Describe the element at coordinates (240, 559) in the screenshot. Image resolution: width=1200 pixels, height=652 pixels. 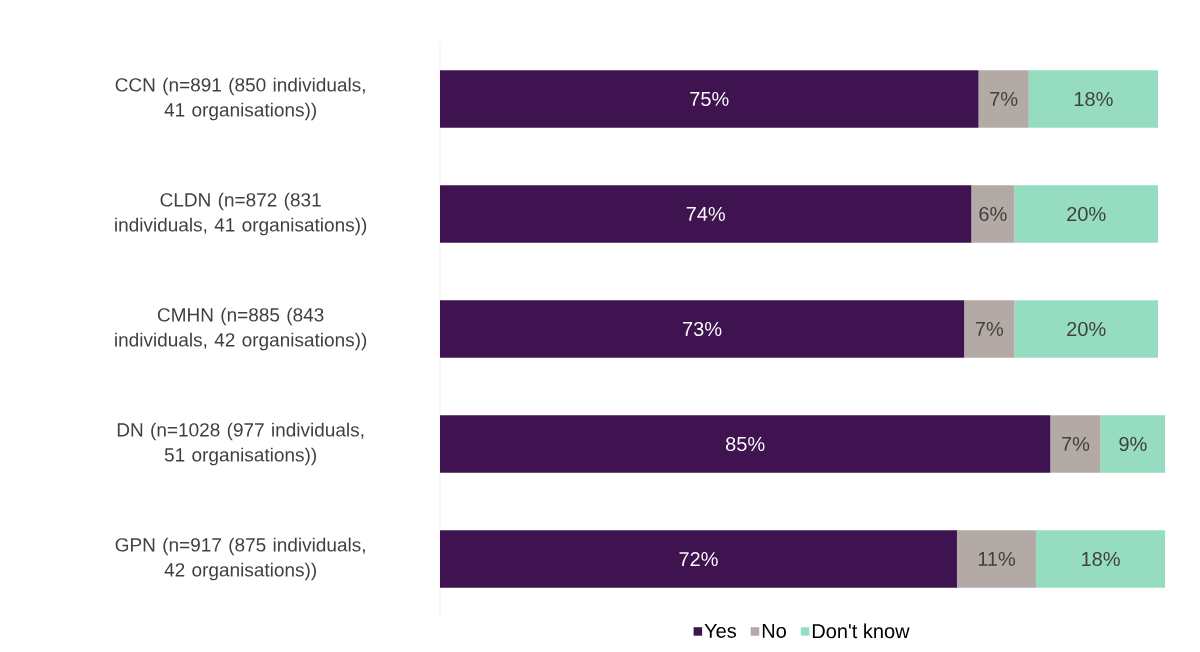
I see `y-tick-label: GPN (n=917 (875 individuals, 42 organisations))` at that location.